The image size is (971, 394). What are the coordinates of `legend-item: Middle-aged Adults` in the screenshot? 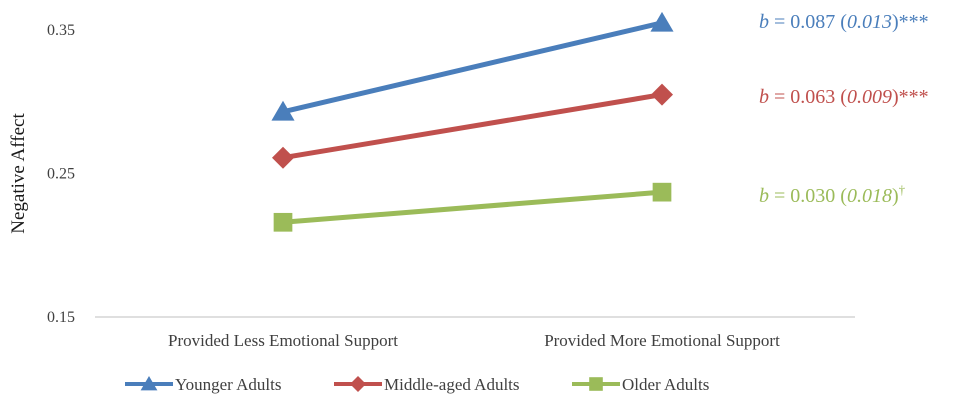 It's located at (427, 384).